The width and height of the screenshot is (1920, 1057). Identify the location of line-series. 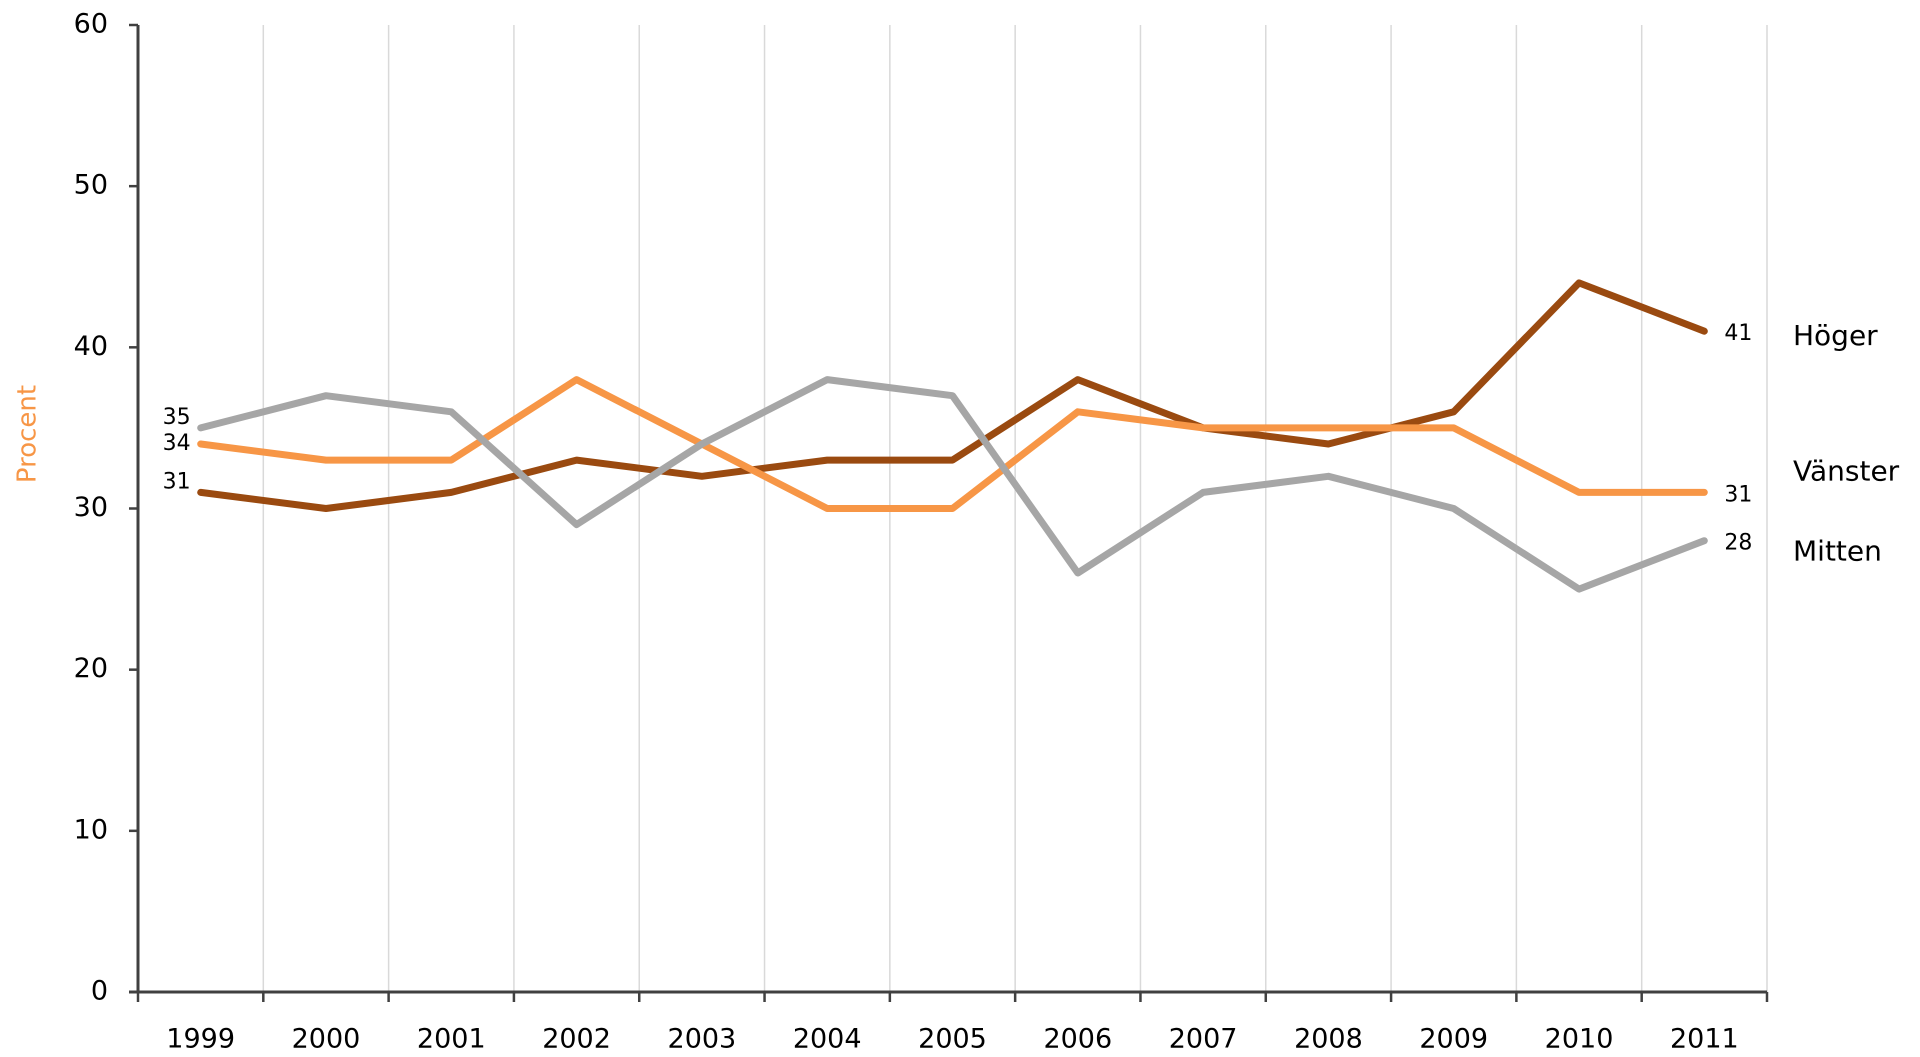
(952, 444).